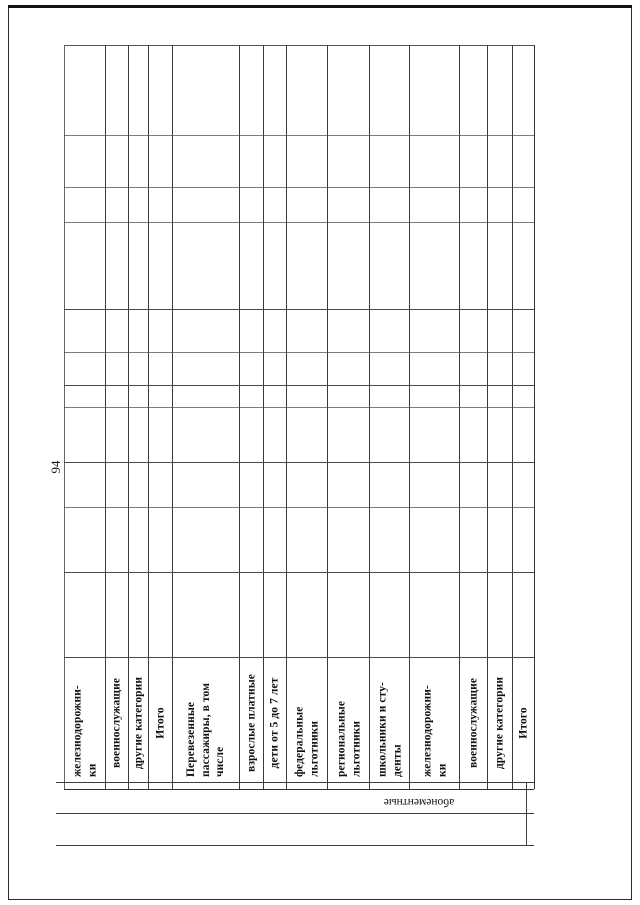 Image resolution: width=640 pixels, height=905 pixels. Describe the element at coordinates (389, 729) in the screenshot. I see `row-header-label: школьники и сту- денты` at that location.